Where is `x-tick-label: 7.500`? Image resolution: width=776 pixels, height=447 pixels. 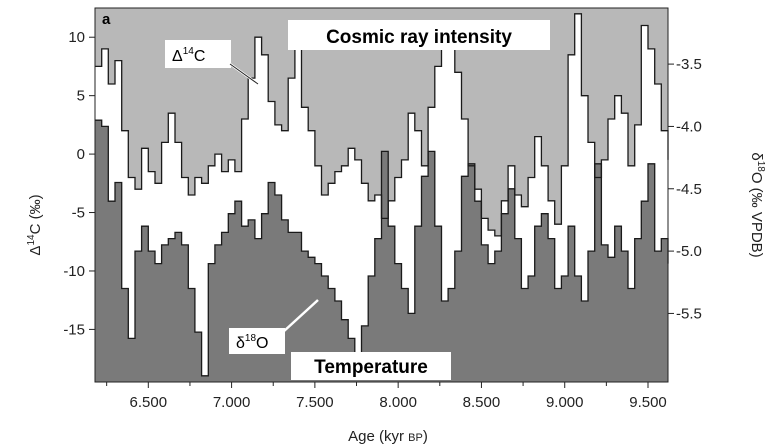
x-tick-label: 7.500 is located at coordinates (315, 402).